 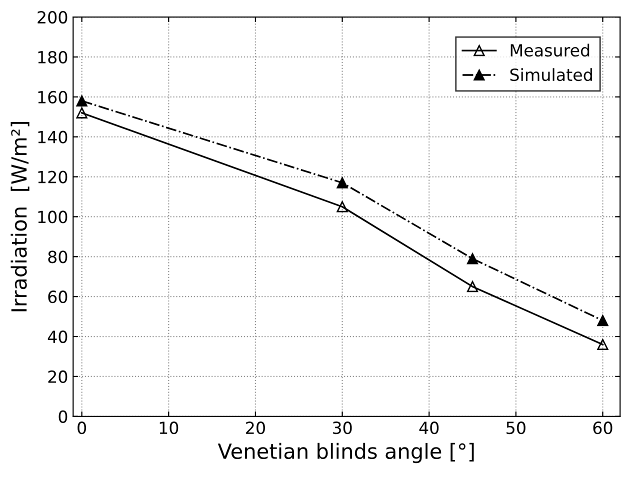 I want to click on y-tick-label: 60, so click(x=58, y=297).